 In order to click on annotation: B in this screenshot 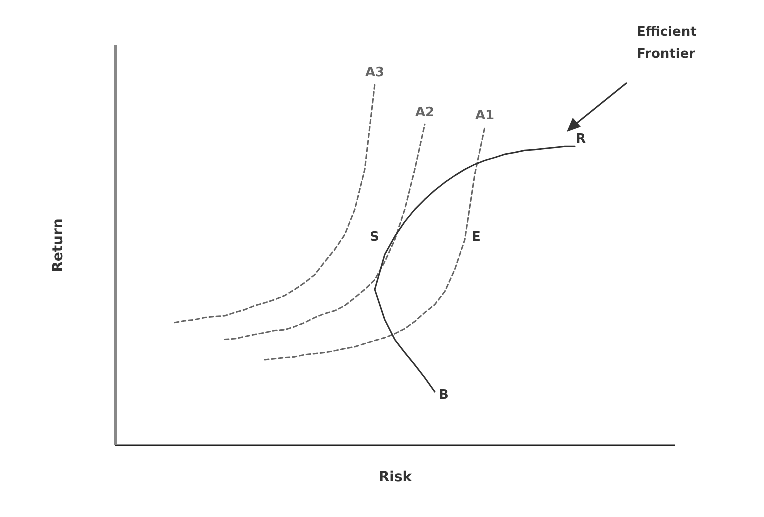, I will do `click(444, 396)`.